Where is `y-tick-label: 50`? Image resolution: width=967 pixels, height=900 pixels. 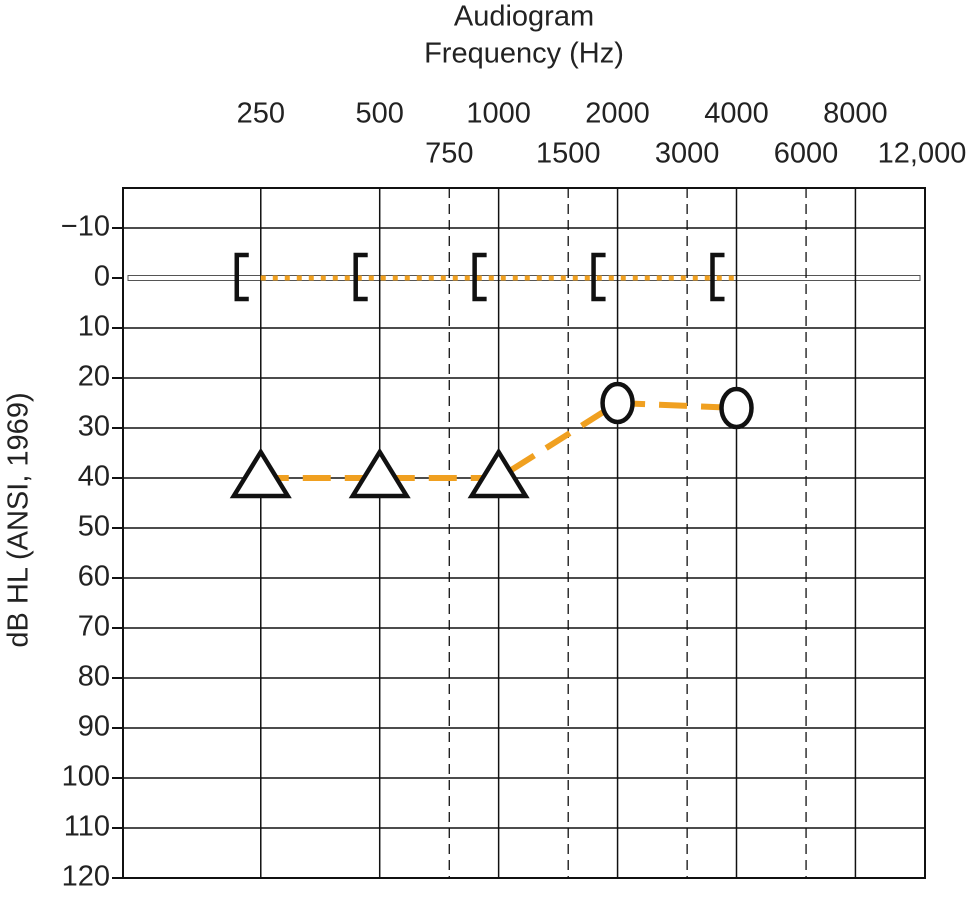 y-tick-label: 50 is located at coordinates (94, 527).